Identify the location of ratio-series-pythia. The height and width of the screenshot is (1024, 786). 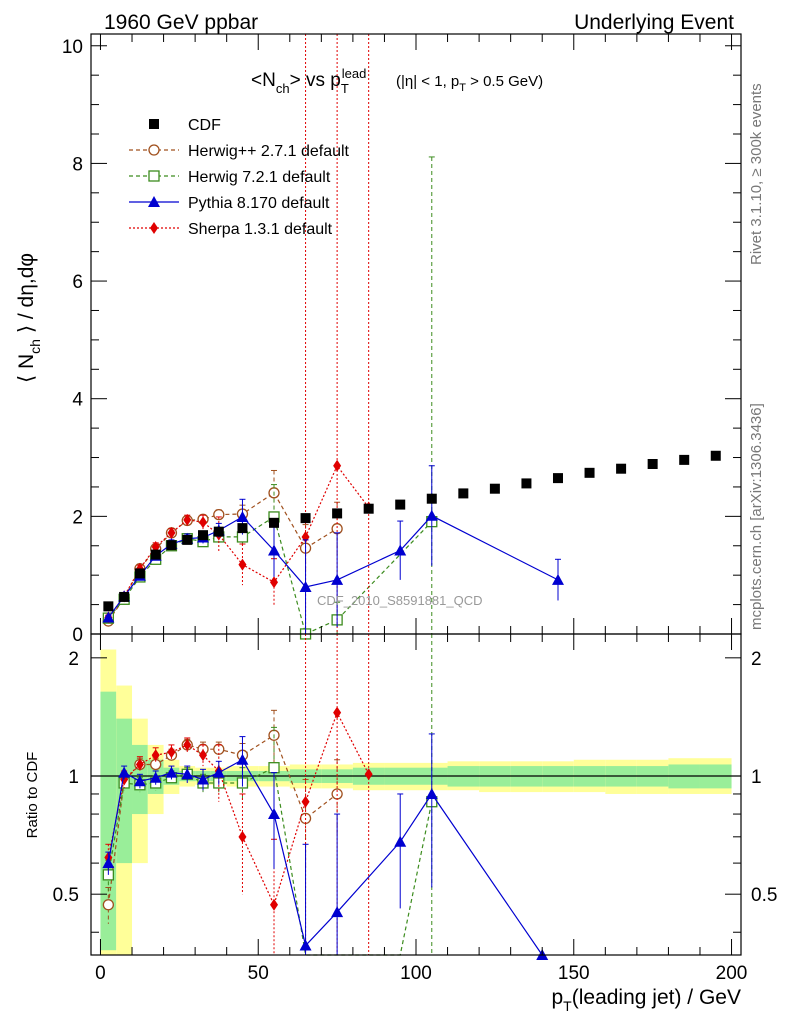
(325, 846).